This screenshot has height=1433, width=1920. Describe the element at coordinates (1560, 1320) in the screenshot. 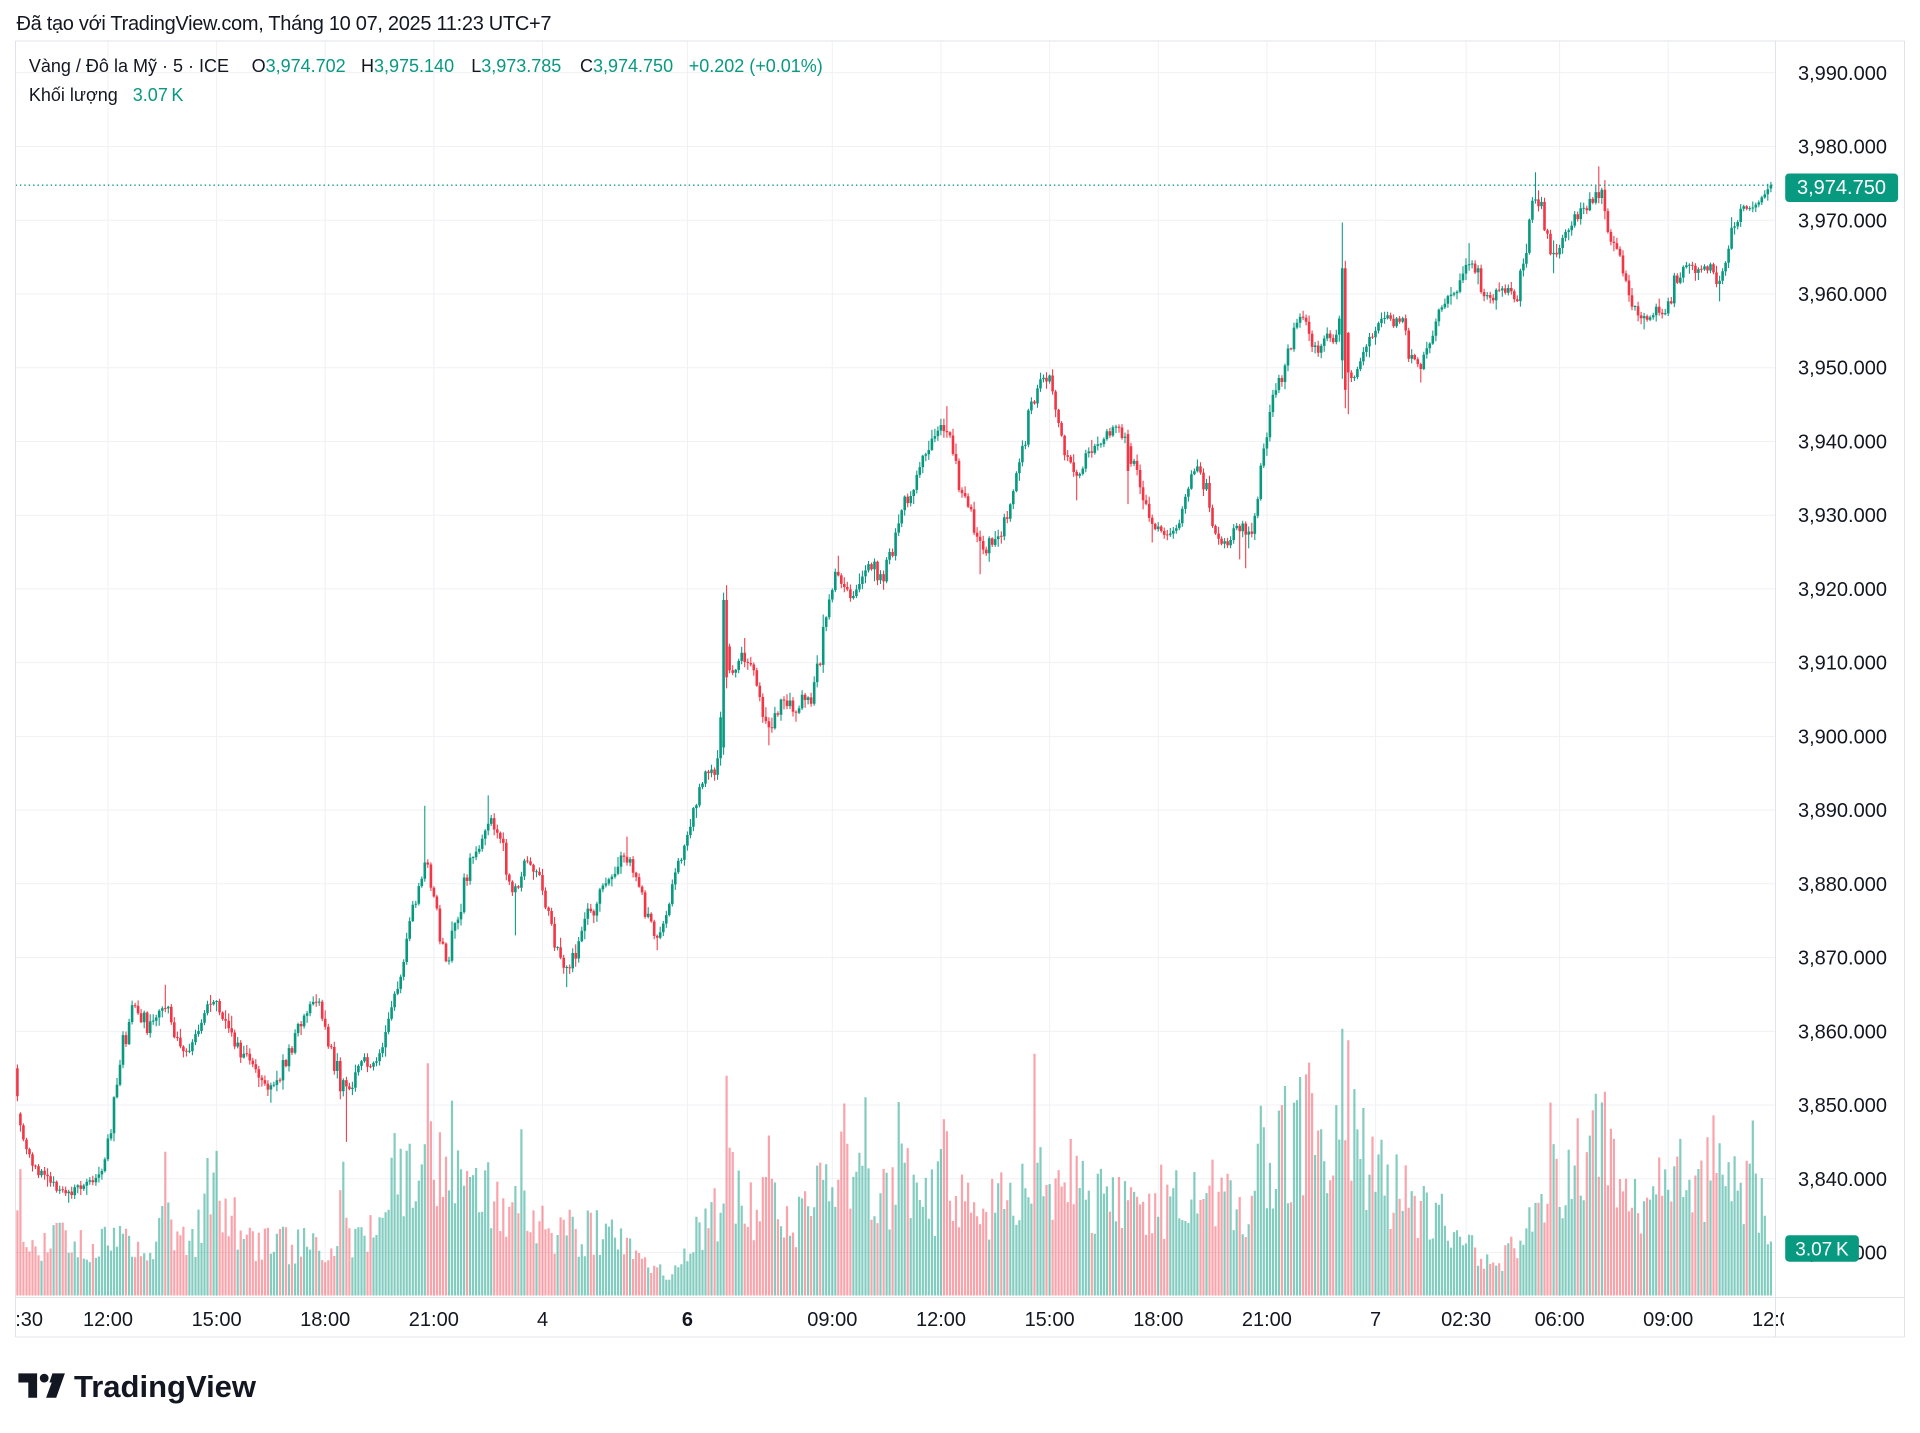

I see `svg-text: 06:00` at that location.